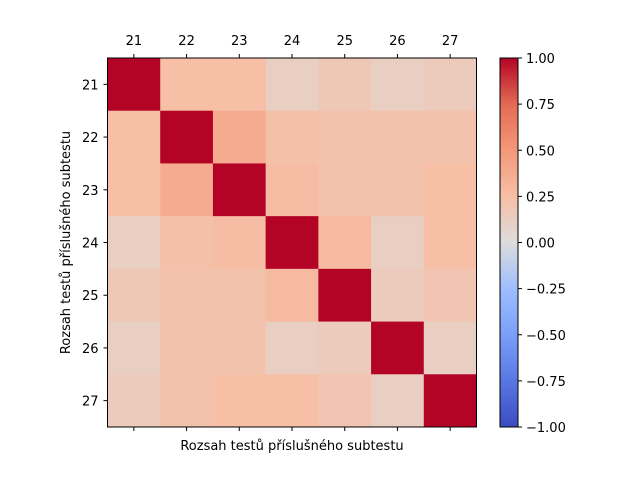  Describe the element at coordinates (90, 296) in the screenshot. I see `y-tick-label: 25` at that location.